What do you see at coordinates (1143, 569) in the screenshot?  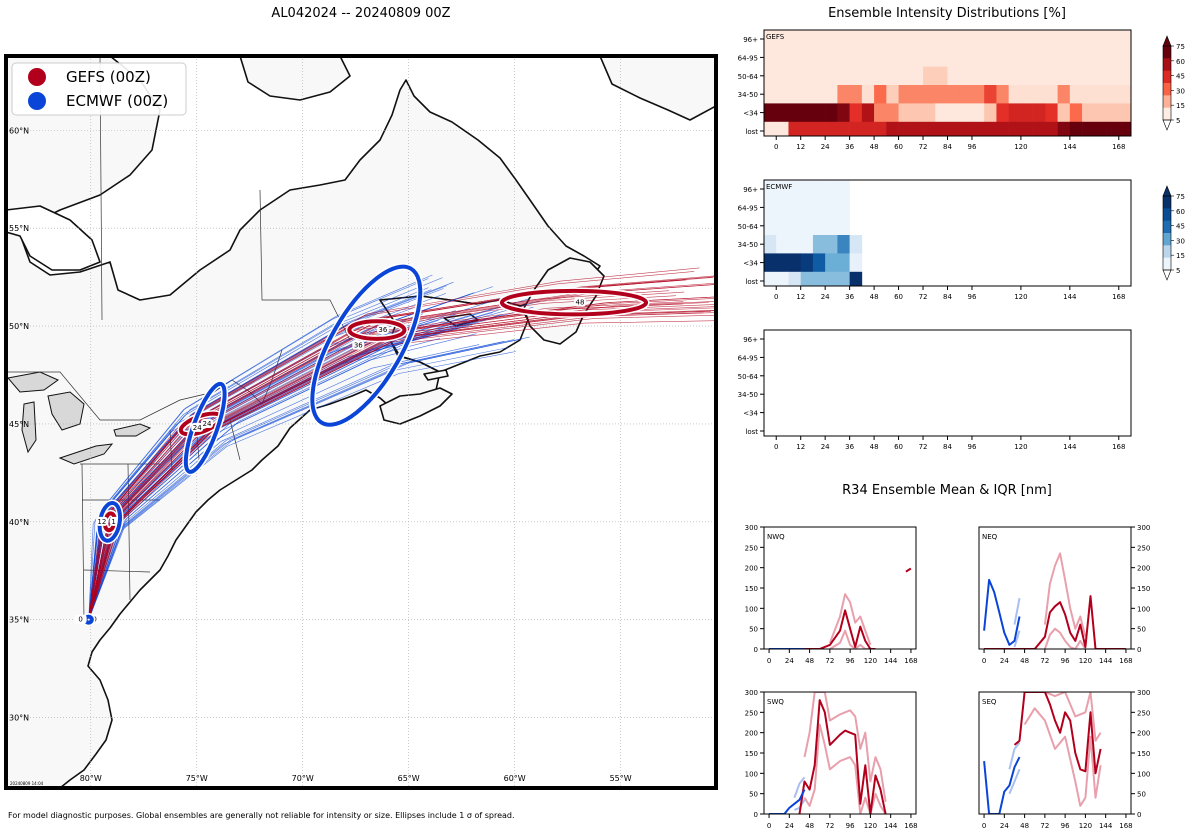 I see `r34-ytick-label: 200` at bounding box center [1143, 569].